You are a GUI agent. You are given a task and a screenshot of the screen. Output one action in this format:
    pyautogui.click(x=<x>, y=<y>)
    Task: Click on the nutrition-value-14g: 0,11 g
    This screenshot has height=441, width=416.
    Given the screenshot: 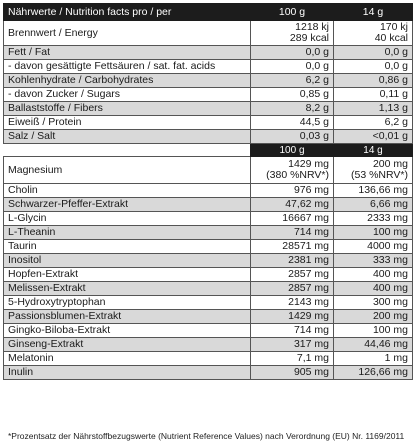 What is the action you would take?
    pyautogui.click(x=373, y=94)
    